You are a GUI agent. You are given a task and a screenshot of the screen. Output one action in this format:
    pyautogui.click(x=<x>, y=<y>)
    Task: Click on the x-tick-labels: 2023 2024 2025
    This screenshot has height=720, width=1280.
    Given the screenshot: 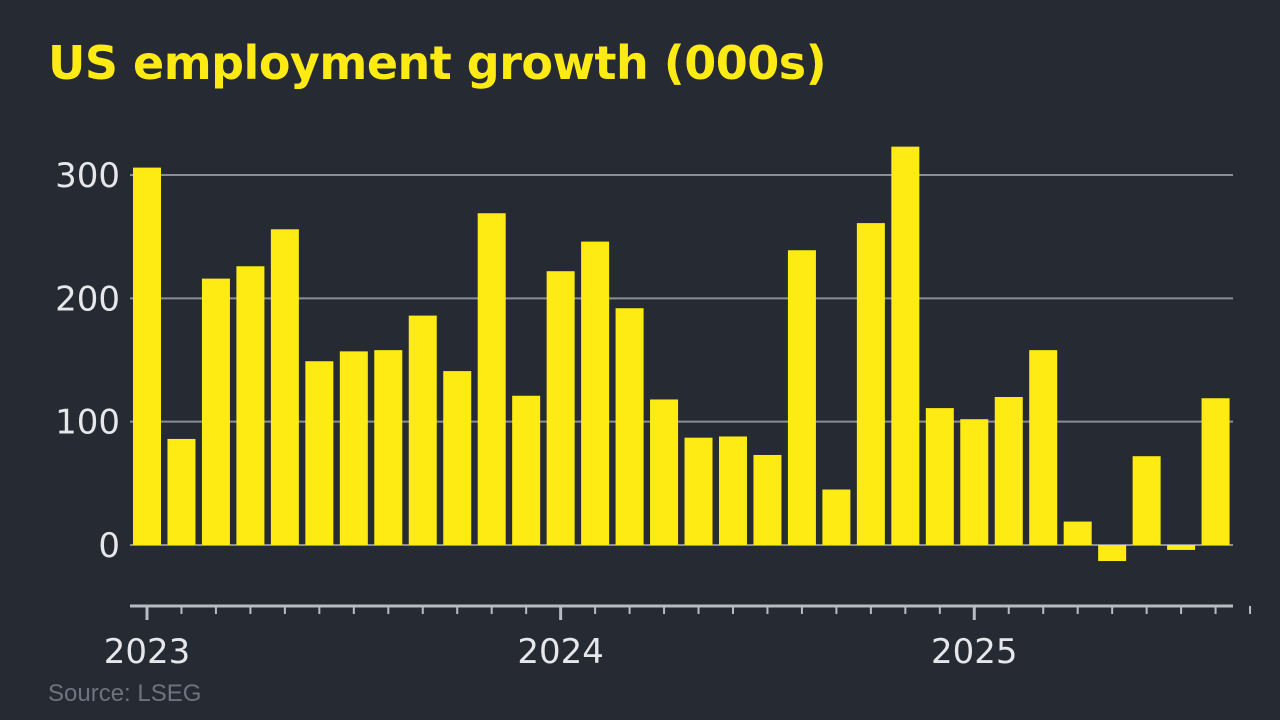 What is the action you would take?
    pyautogui.click(x=561, y=652)
    